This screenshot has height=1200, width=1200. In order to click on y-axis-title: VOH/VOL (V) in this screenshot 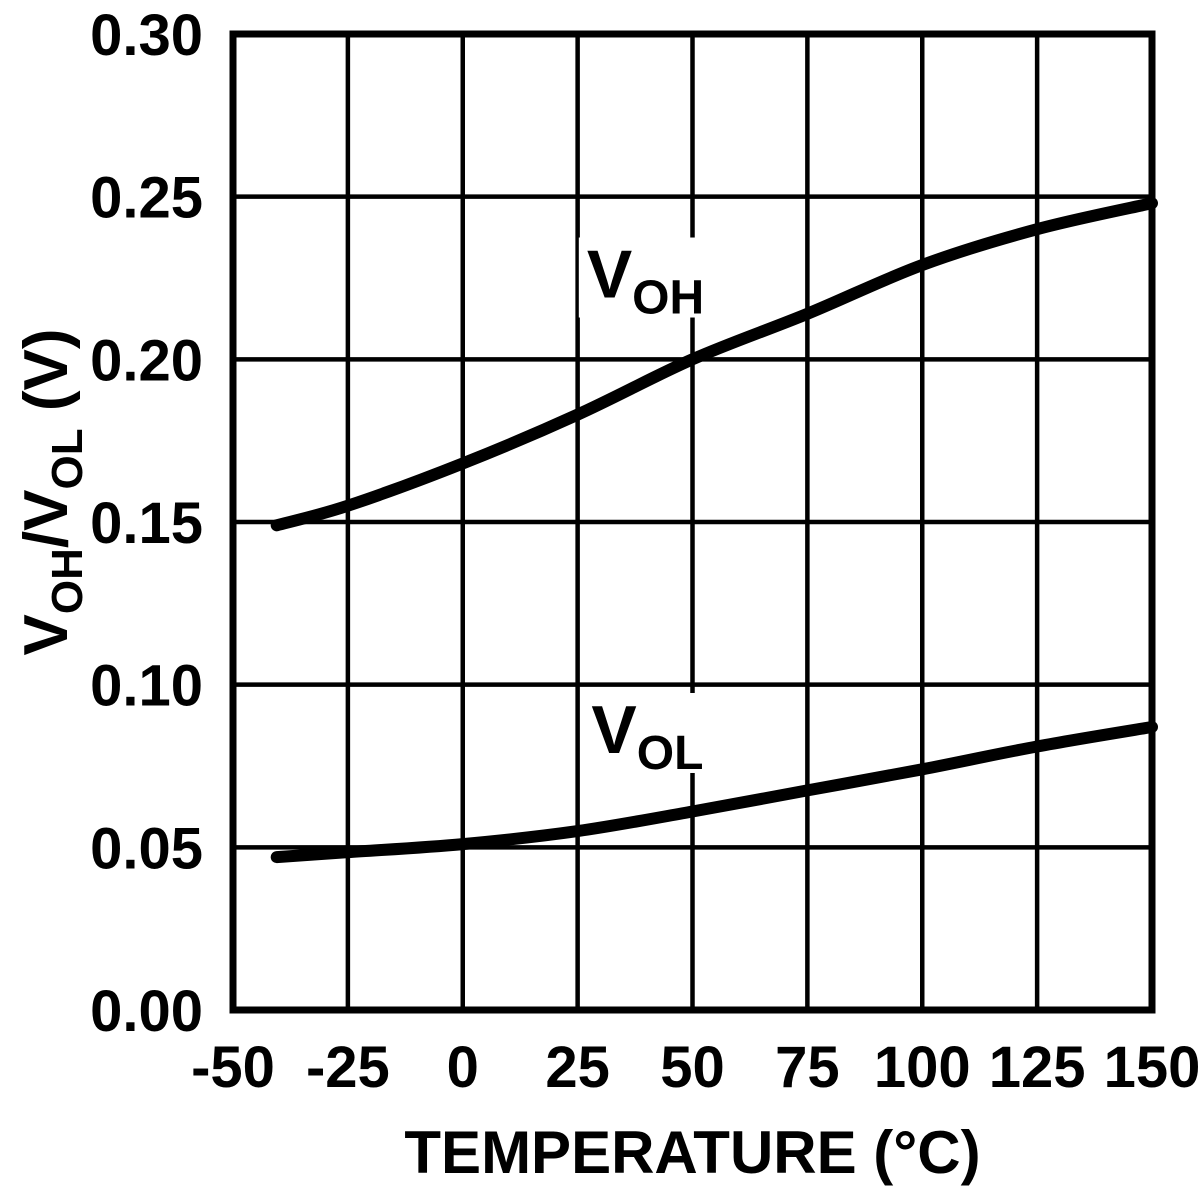, I will do `click(49, 492)`.